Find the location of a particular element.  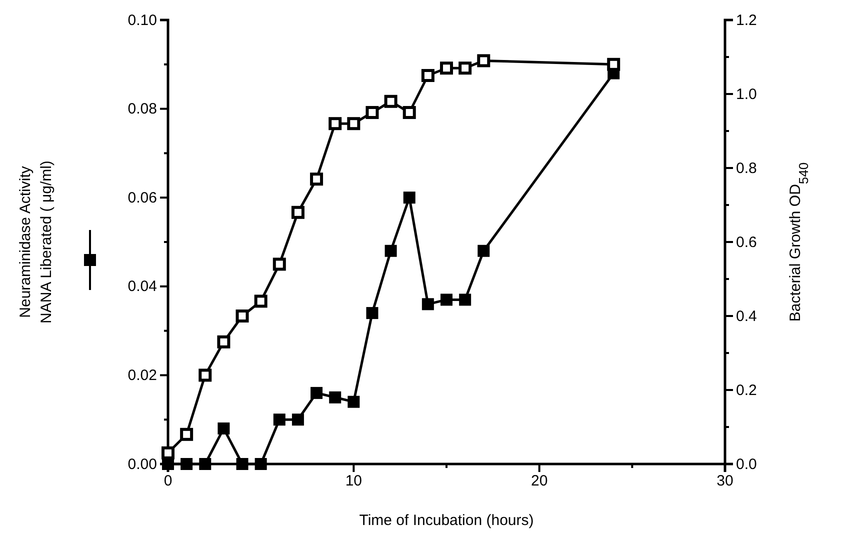

y-tick-label: 0.04 is located at coordinates (142, 287).